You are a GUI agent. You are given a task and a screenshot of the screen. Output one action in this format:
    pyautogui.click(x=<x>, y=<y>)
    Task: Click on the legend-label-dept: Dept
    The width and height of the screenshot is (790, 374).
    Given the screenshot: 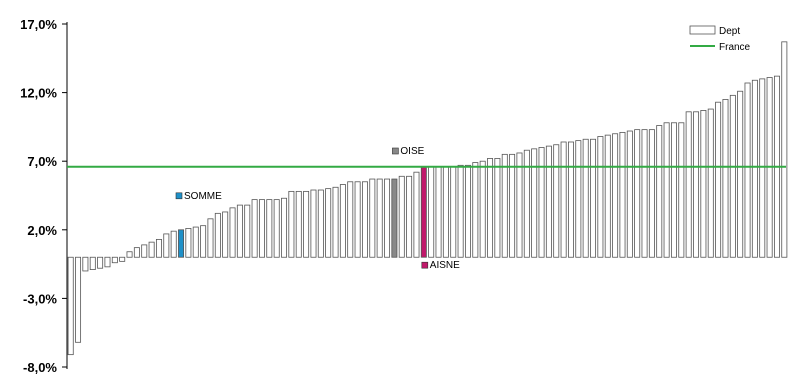 What is the action you would take?
    pyautogui.click(x=729, y=31)
    